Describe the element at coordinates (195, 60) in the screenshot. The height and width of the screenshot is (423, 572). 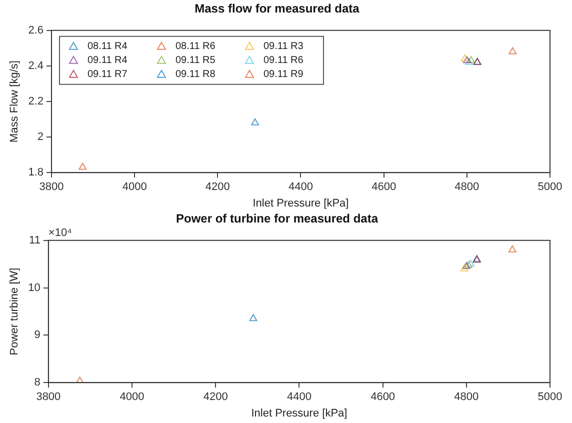
I see `legend-label: 09.11 R5` at that location.